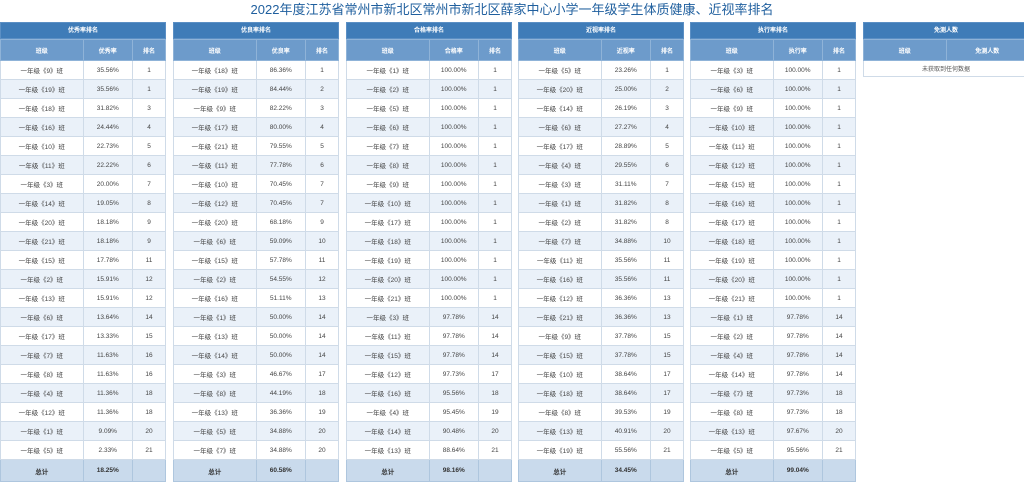  What do you see at coordinates (322, 471) in the screenshot?
I see `total-rank` at bounding box center [322, 471].